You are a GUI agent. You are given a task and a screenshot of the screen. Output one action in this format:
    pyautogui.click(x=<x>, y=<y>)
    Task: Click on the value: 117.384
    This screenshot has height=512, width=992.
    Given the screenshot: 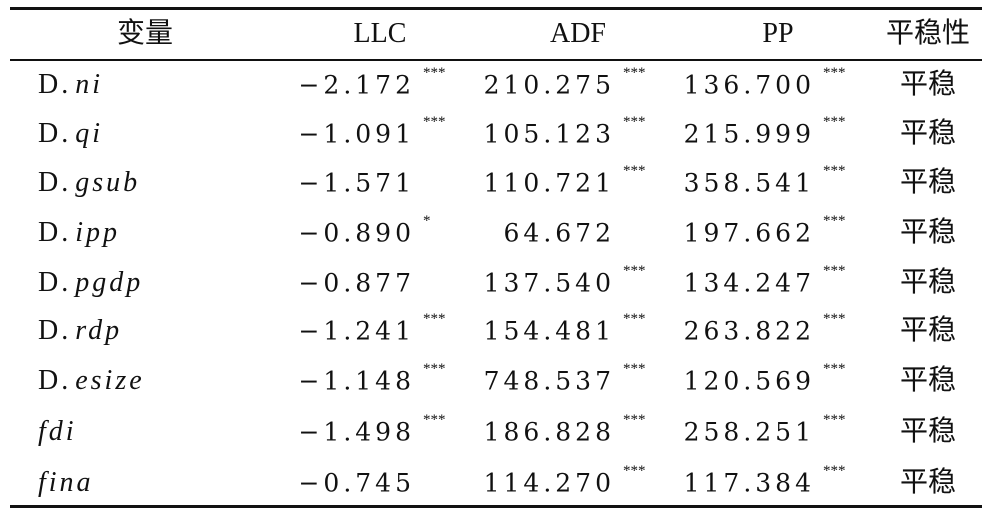 What is the action you would take?
    pyautogui.click(x=749, y=483)
    